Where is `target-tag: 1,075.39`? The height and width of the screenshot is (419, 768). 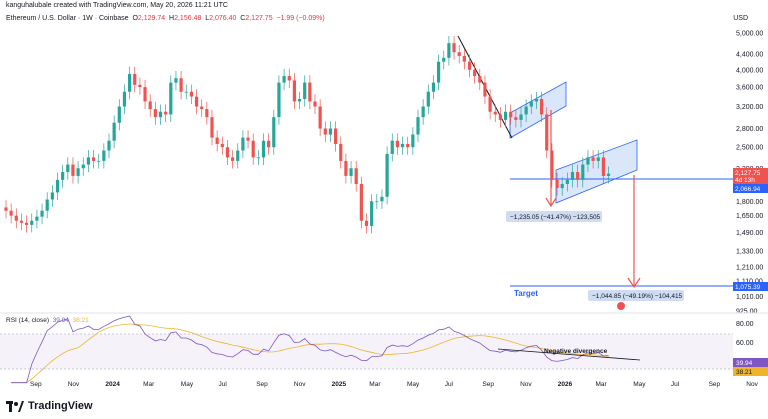
target-tag: 1,075.39 is located at coordinates (748, 287).